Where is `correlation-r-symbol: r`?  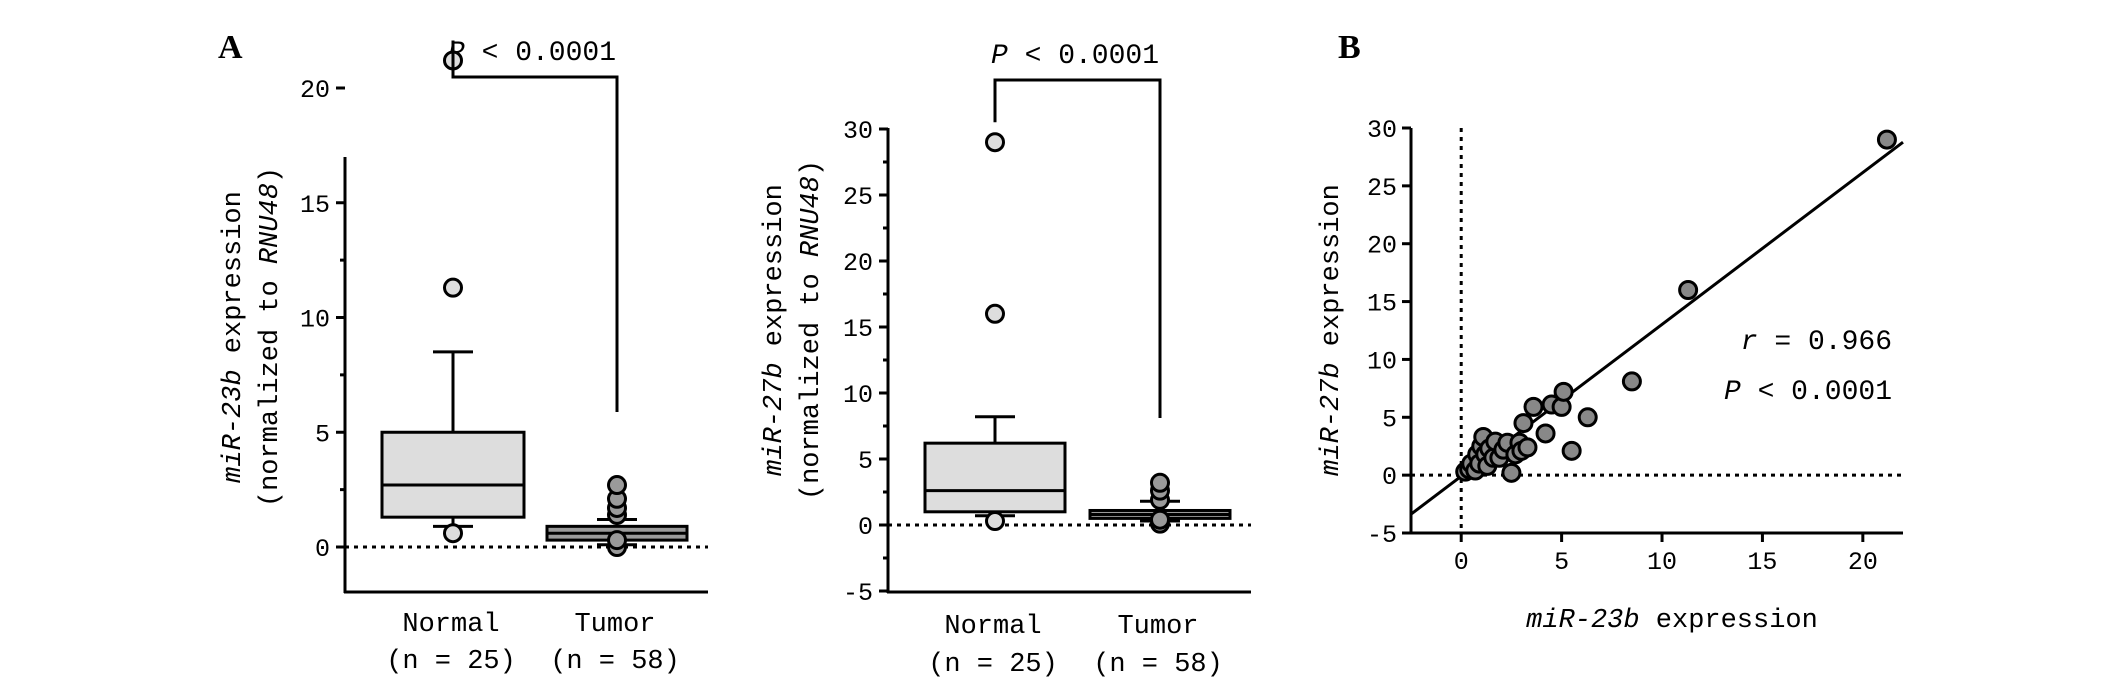
correlation-r-symbol: r is located at coordinates (1749, 342).